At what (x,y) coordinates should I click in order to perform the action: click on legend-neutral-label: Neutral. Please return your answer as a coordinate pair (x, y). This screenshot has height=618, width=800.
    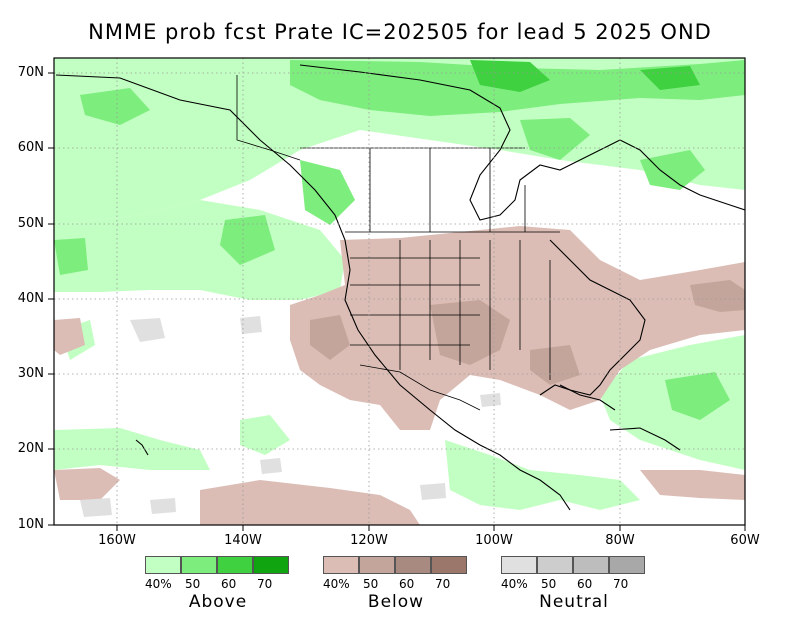
    Looking at the image, I should click on (574, 602).